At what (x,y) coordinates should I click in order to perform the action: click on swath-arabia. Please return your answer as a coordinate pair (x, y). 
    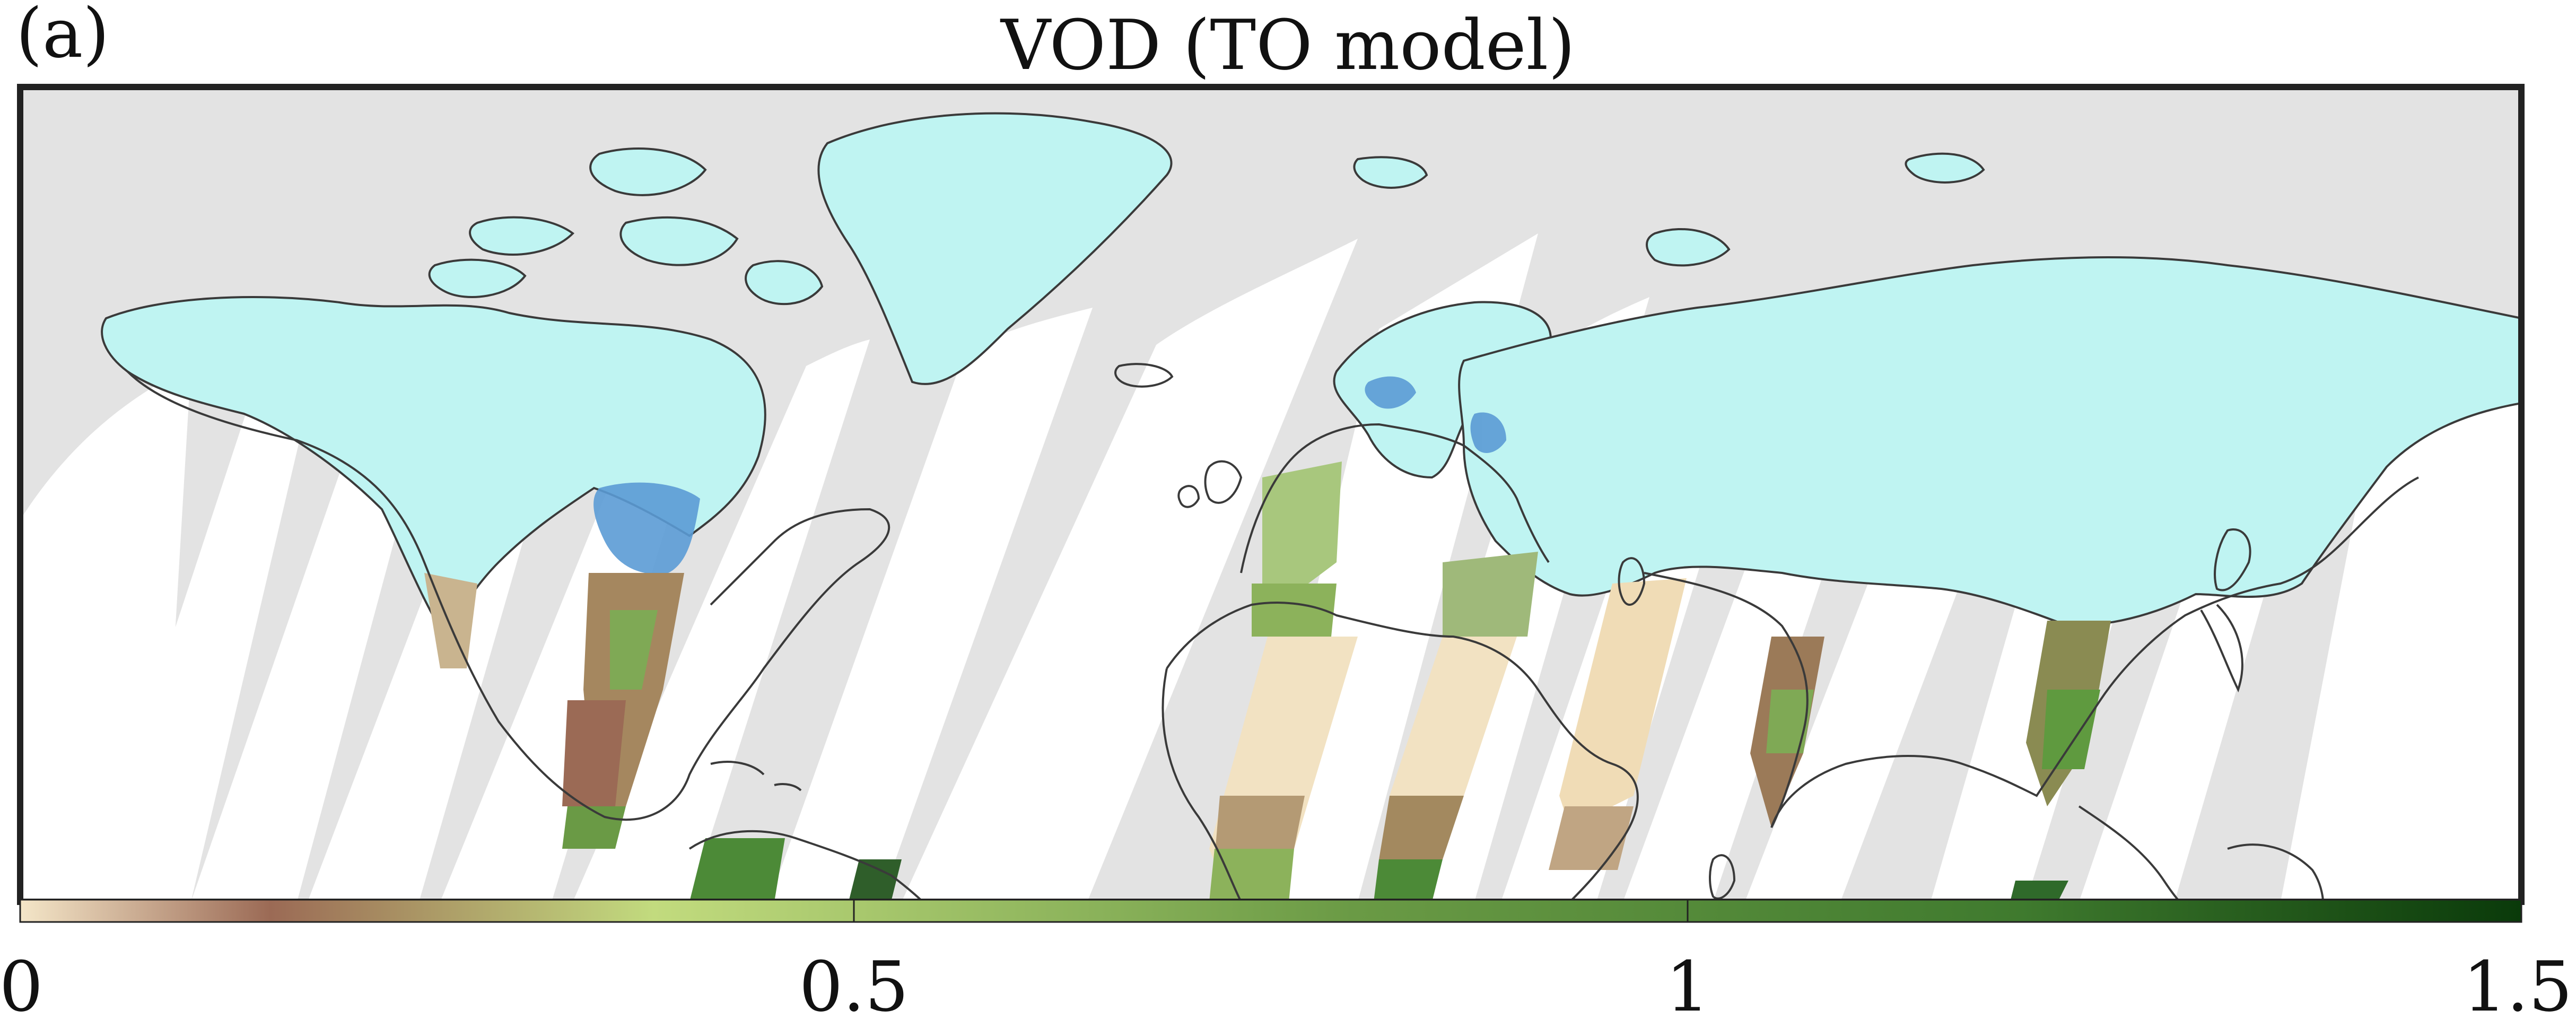
    Looking at the image, I should click on (1623, 703).